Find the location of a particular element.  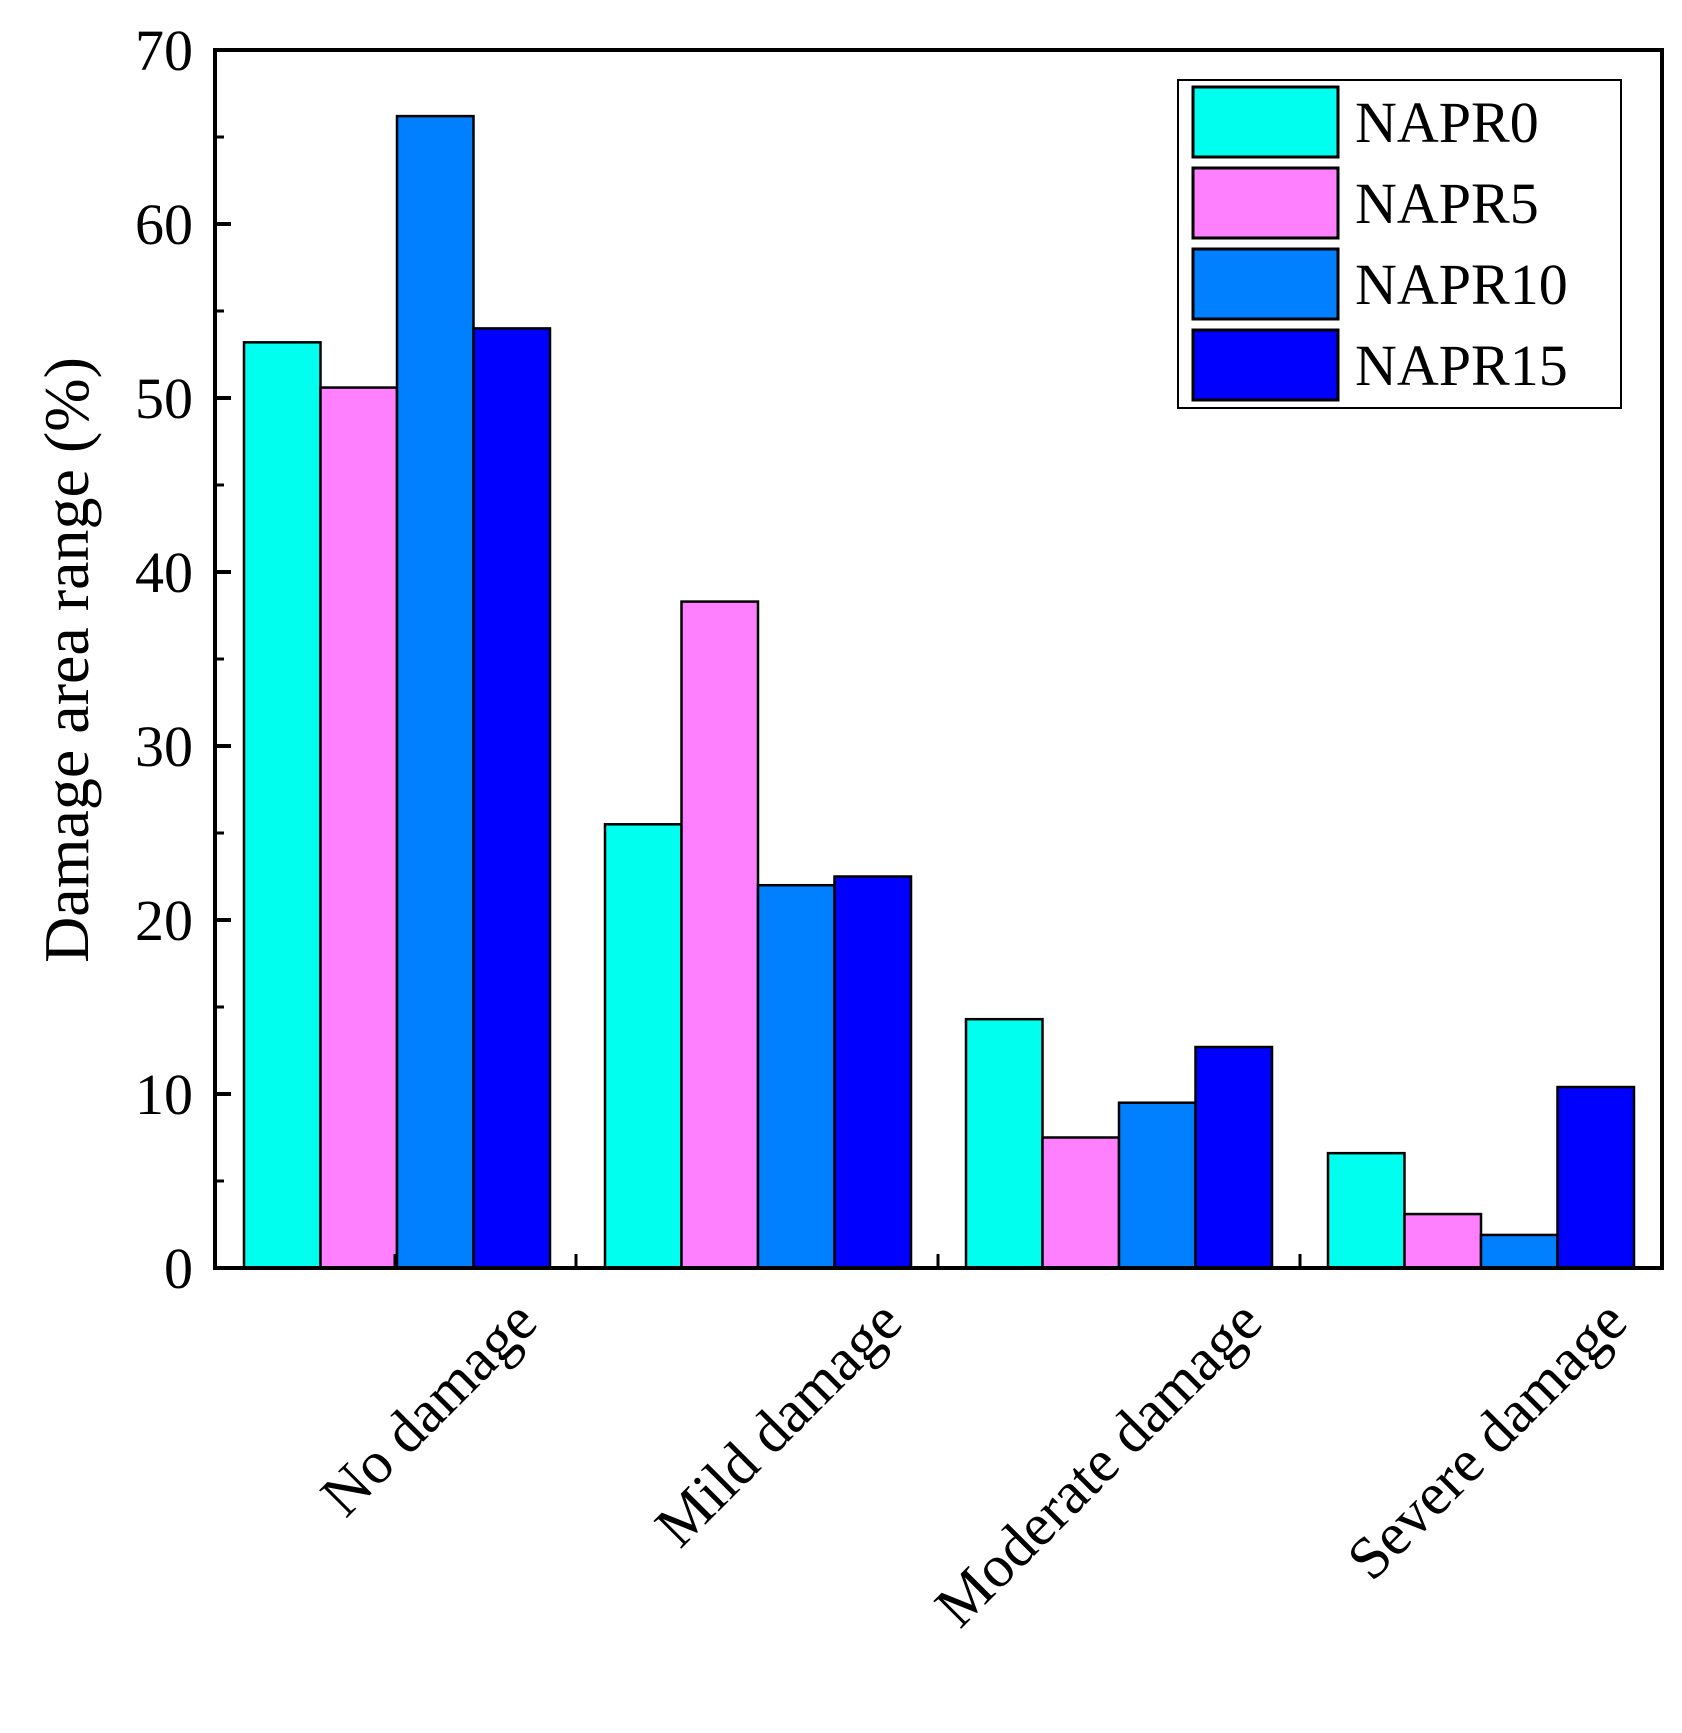

y-tick-label: 30 is located at coordinates (164, 746).